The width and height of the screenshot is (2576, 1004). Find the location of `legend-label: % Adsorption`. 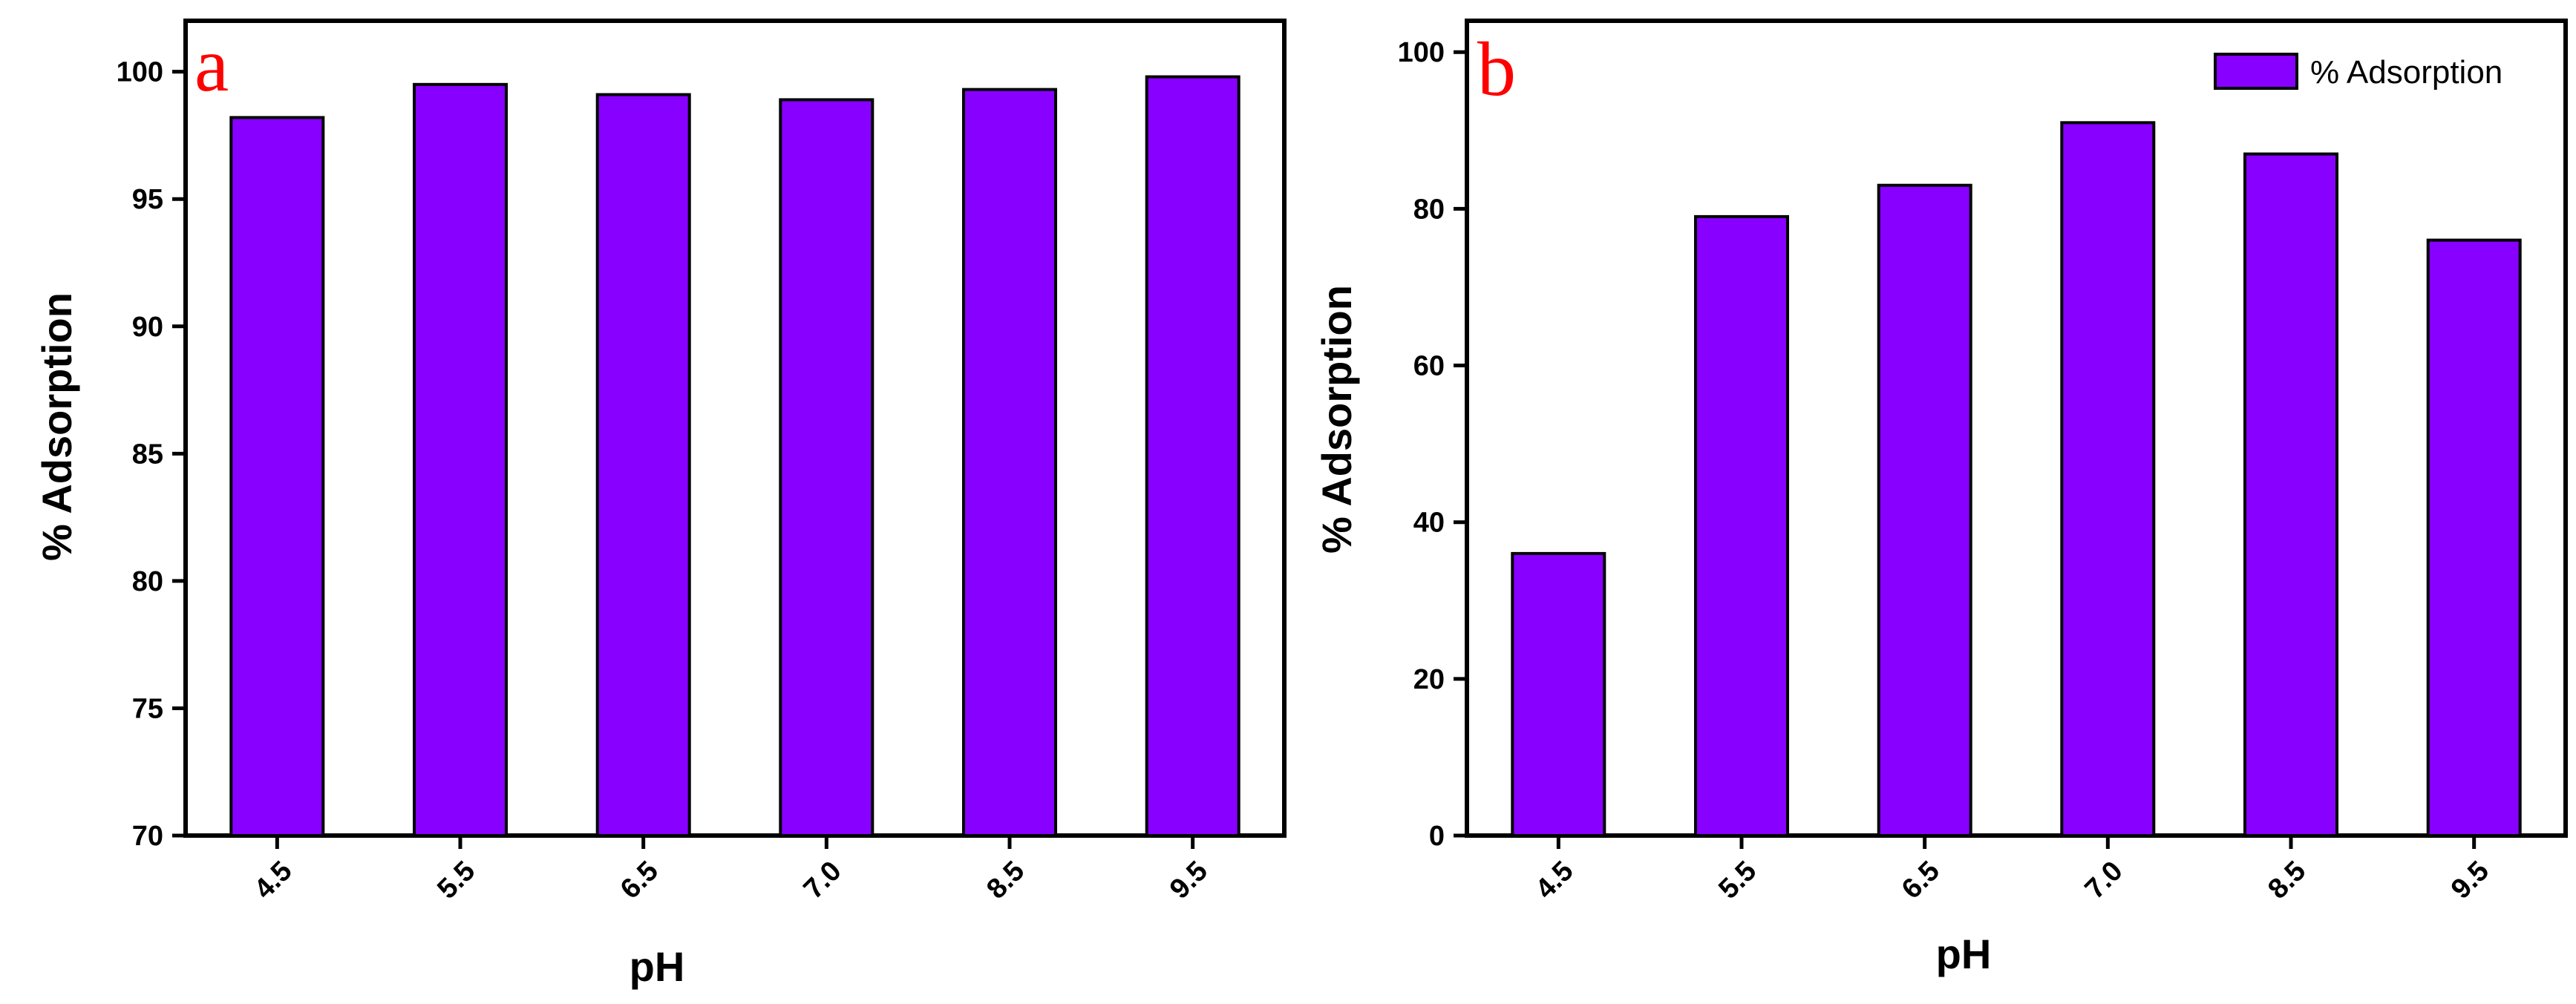

legend-label: % Adsorption is located at coordinates (2406, 72).